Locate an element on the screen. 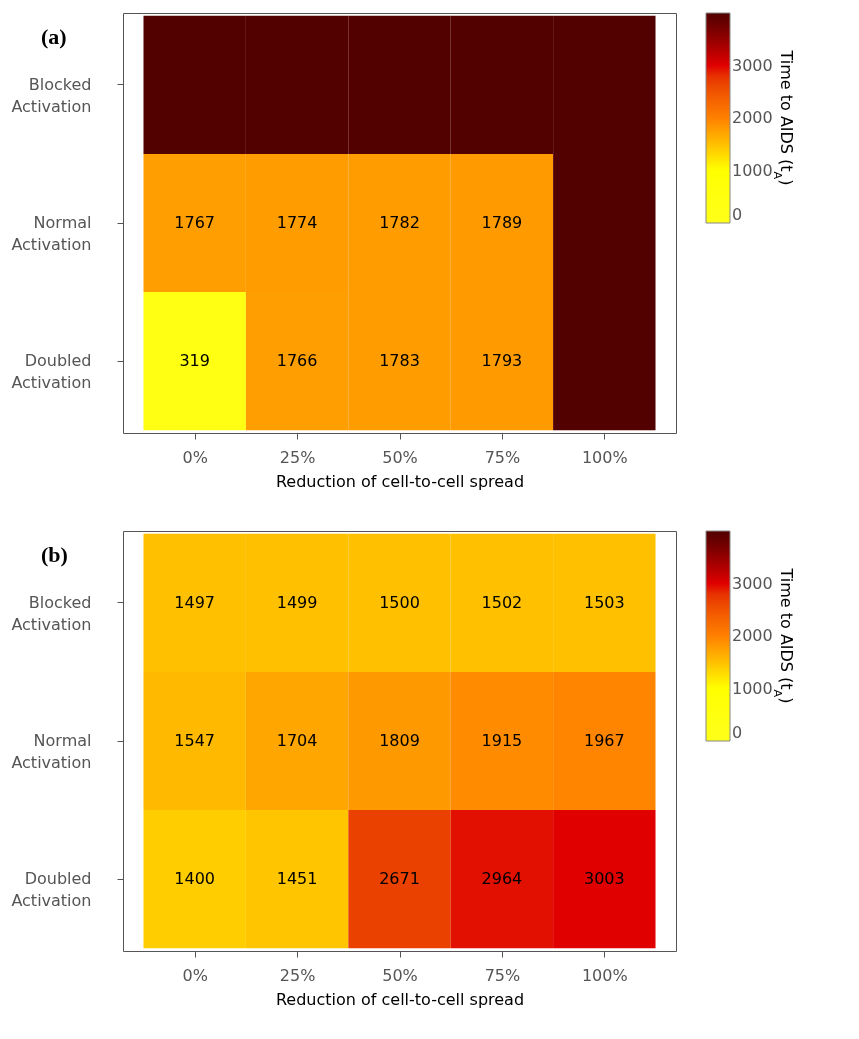  data-label: 1782 is located at coordinates (399, 222).